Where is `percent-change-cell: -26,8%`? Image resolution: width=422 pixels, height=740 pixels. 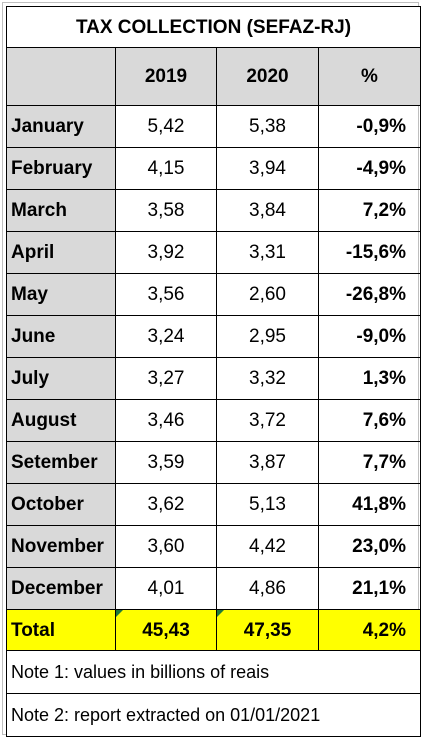 percent-change-cell: -26,8% is located at coordinates (369, 294).